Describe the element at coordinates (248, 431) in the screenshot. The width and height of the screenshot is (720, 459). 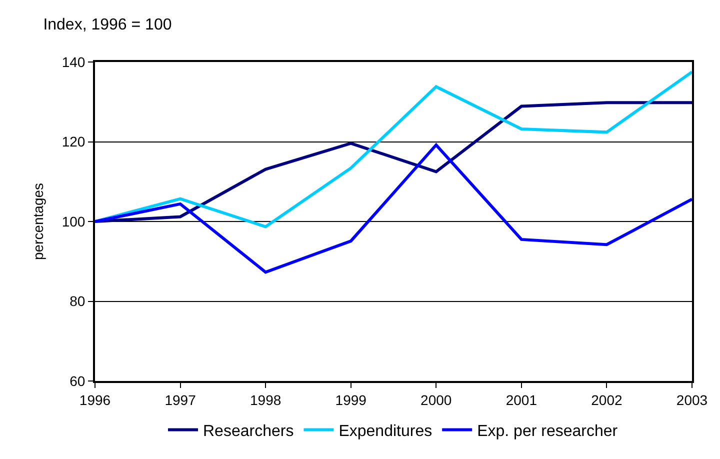
I see `legend-label: Researchers` at that location.